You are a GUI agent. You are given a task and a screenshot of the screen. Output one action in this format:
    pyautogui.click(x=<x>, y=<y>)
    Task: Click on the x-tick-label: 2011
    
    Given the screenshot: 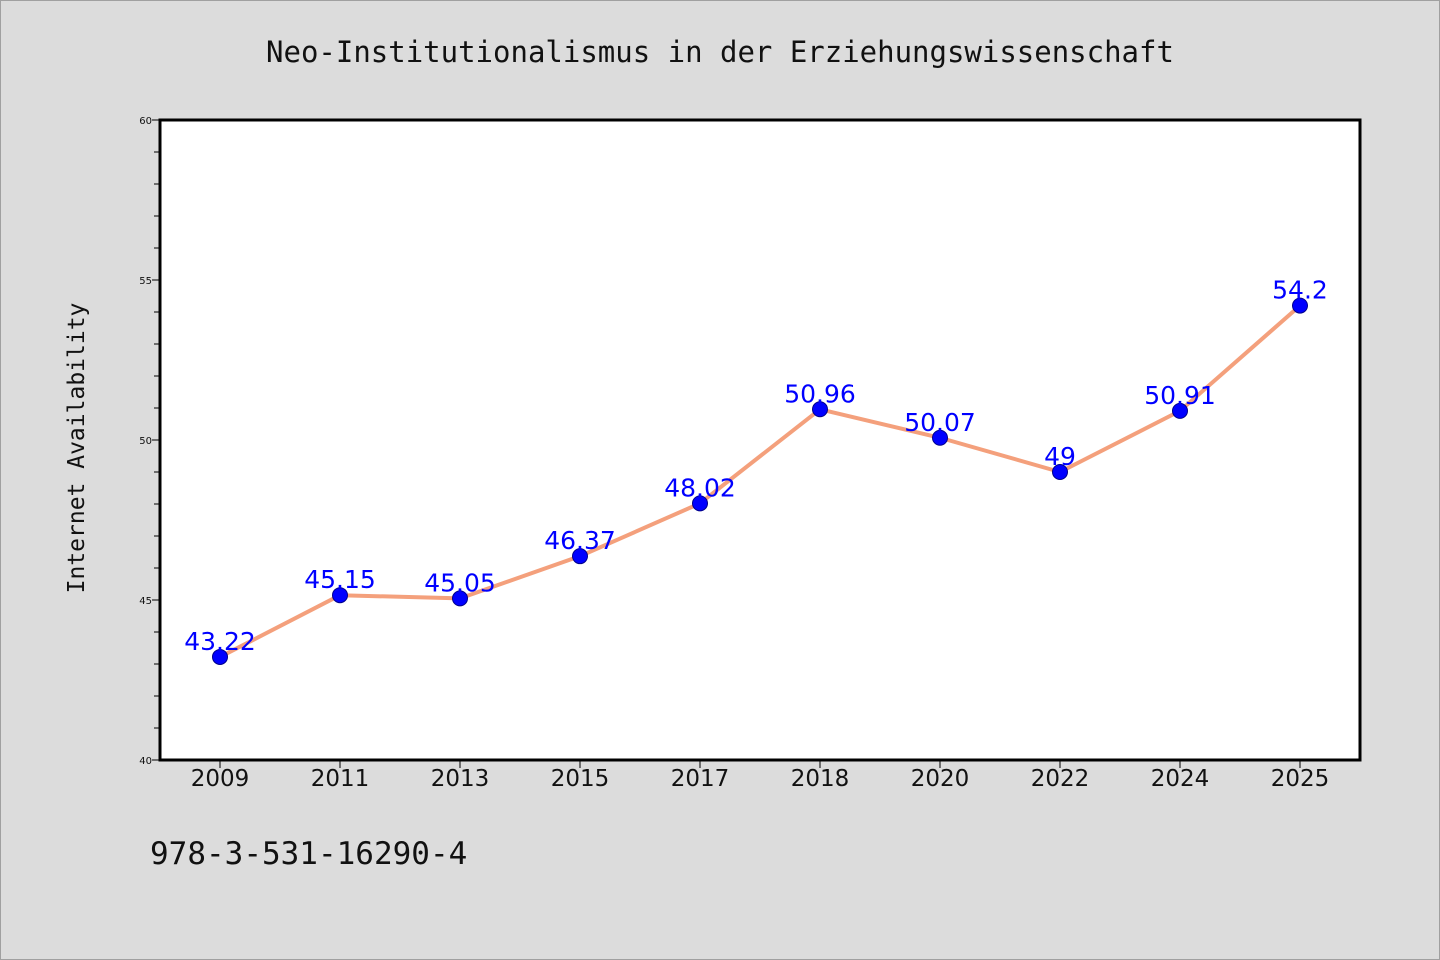 What is the action you would take?
    pyautogui.click(x=340, y=779)
    